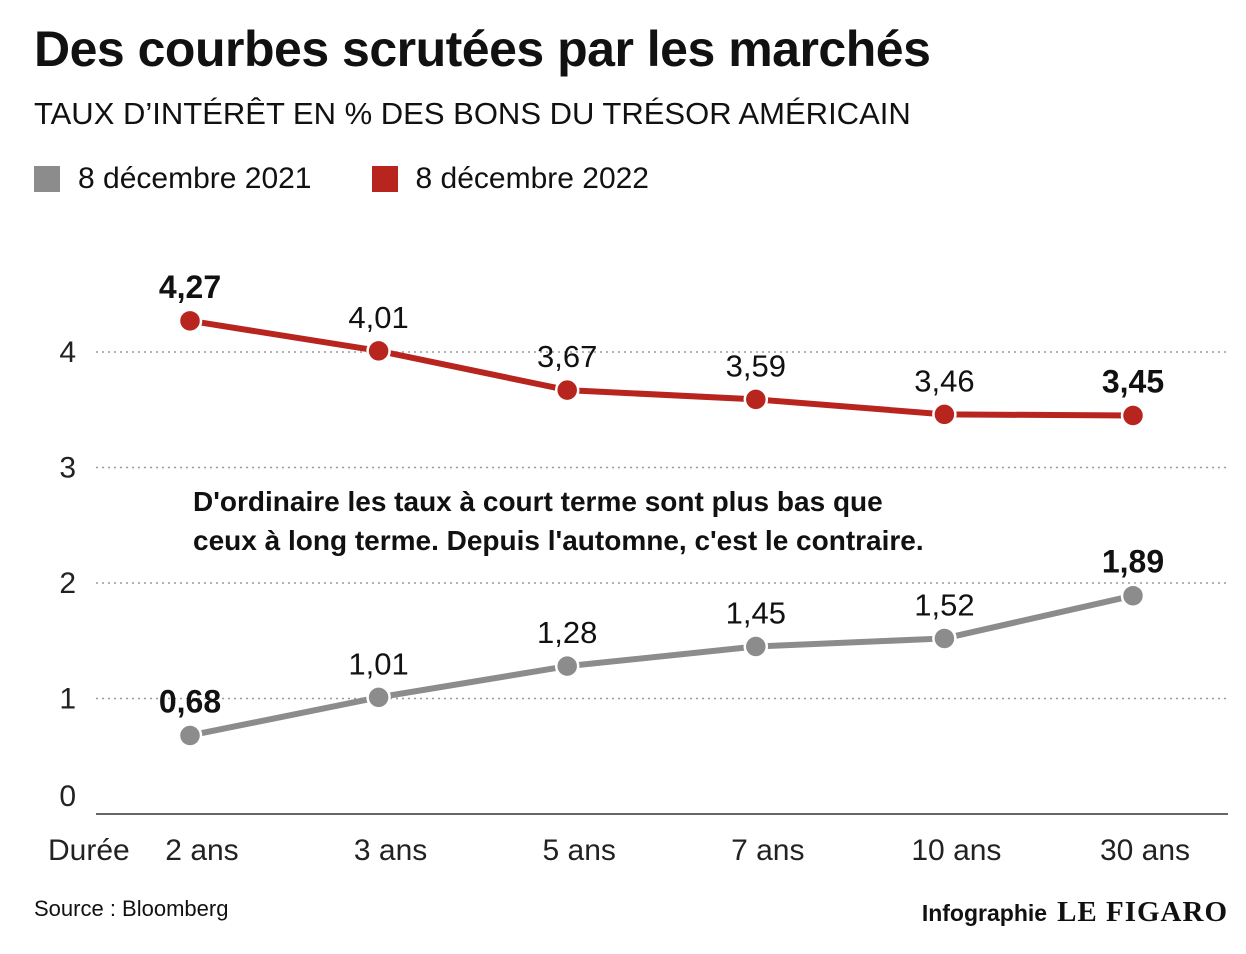  Describe the element at coordinates (378, 317) in the screenshot. I see `data-label: 4,01` at that location.